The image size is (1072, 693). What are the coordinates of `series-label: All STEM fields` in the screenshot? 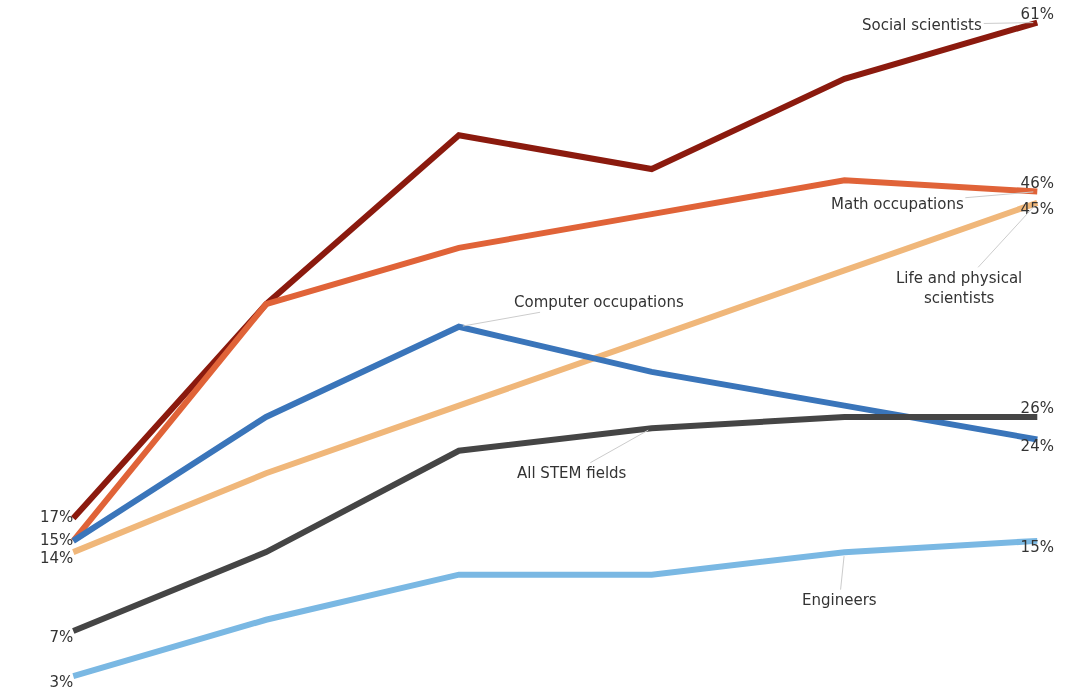 It's located at (572, 473).